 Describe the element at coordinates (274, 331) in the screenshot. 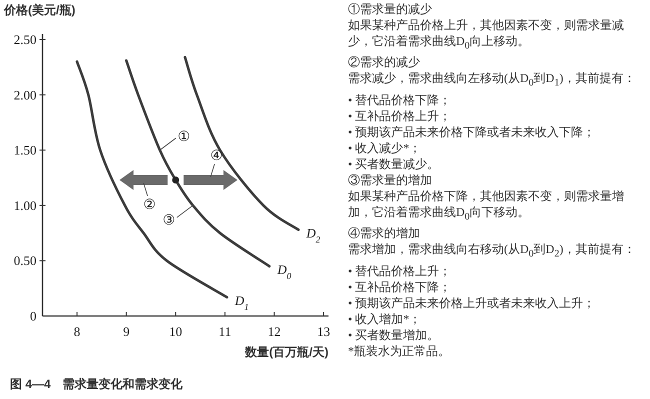

I see `x-tick-label: 12` at that location.